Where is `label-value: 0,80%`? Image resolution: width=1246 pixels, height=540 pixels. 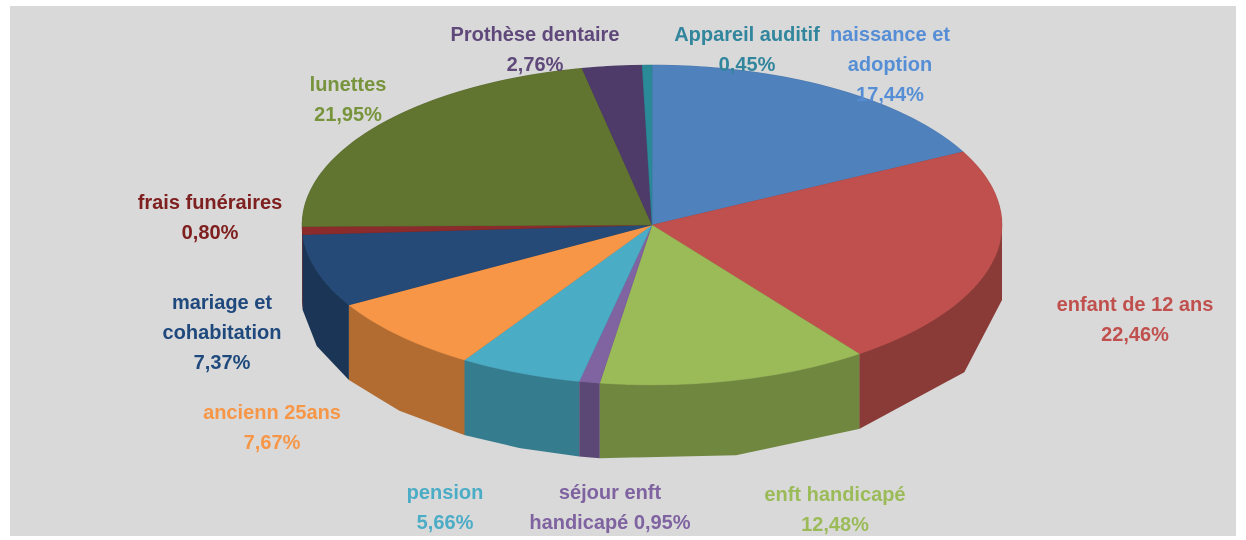 label-value: 0,80% is located at coordinates (210, 233).